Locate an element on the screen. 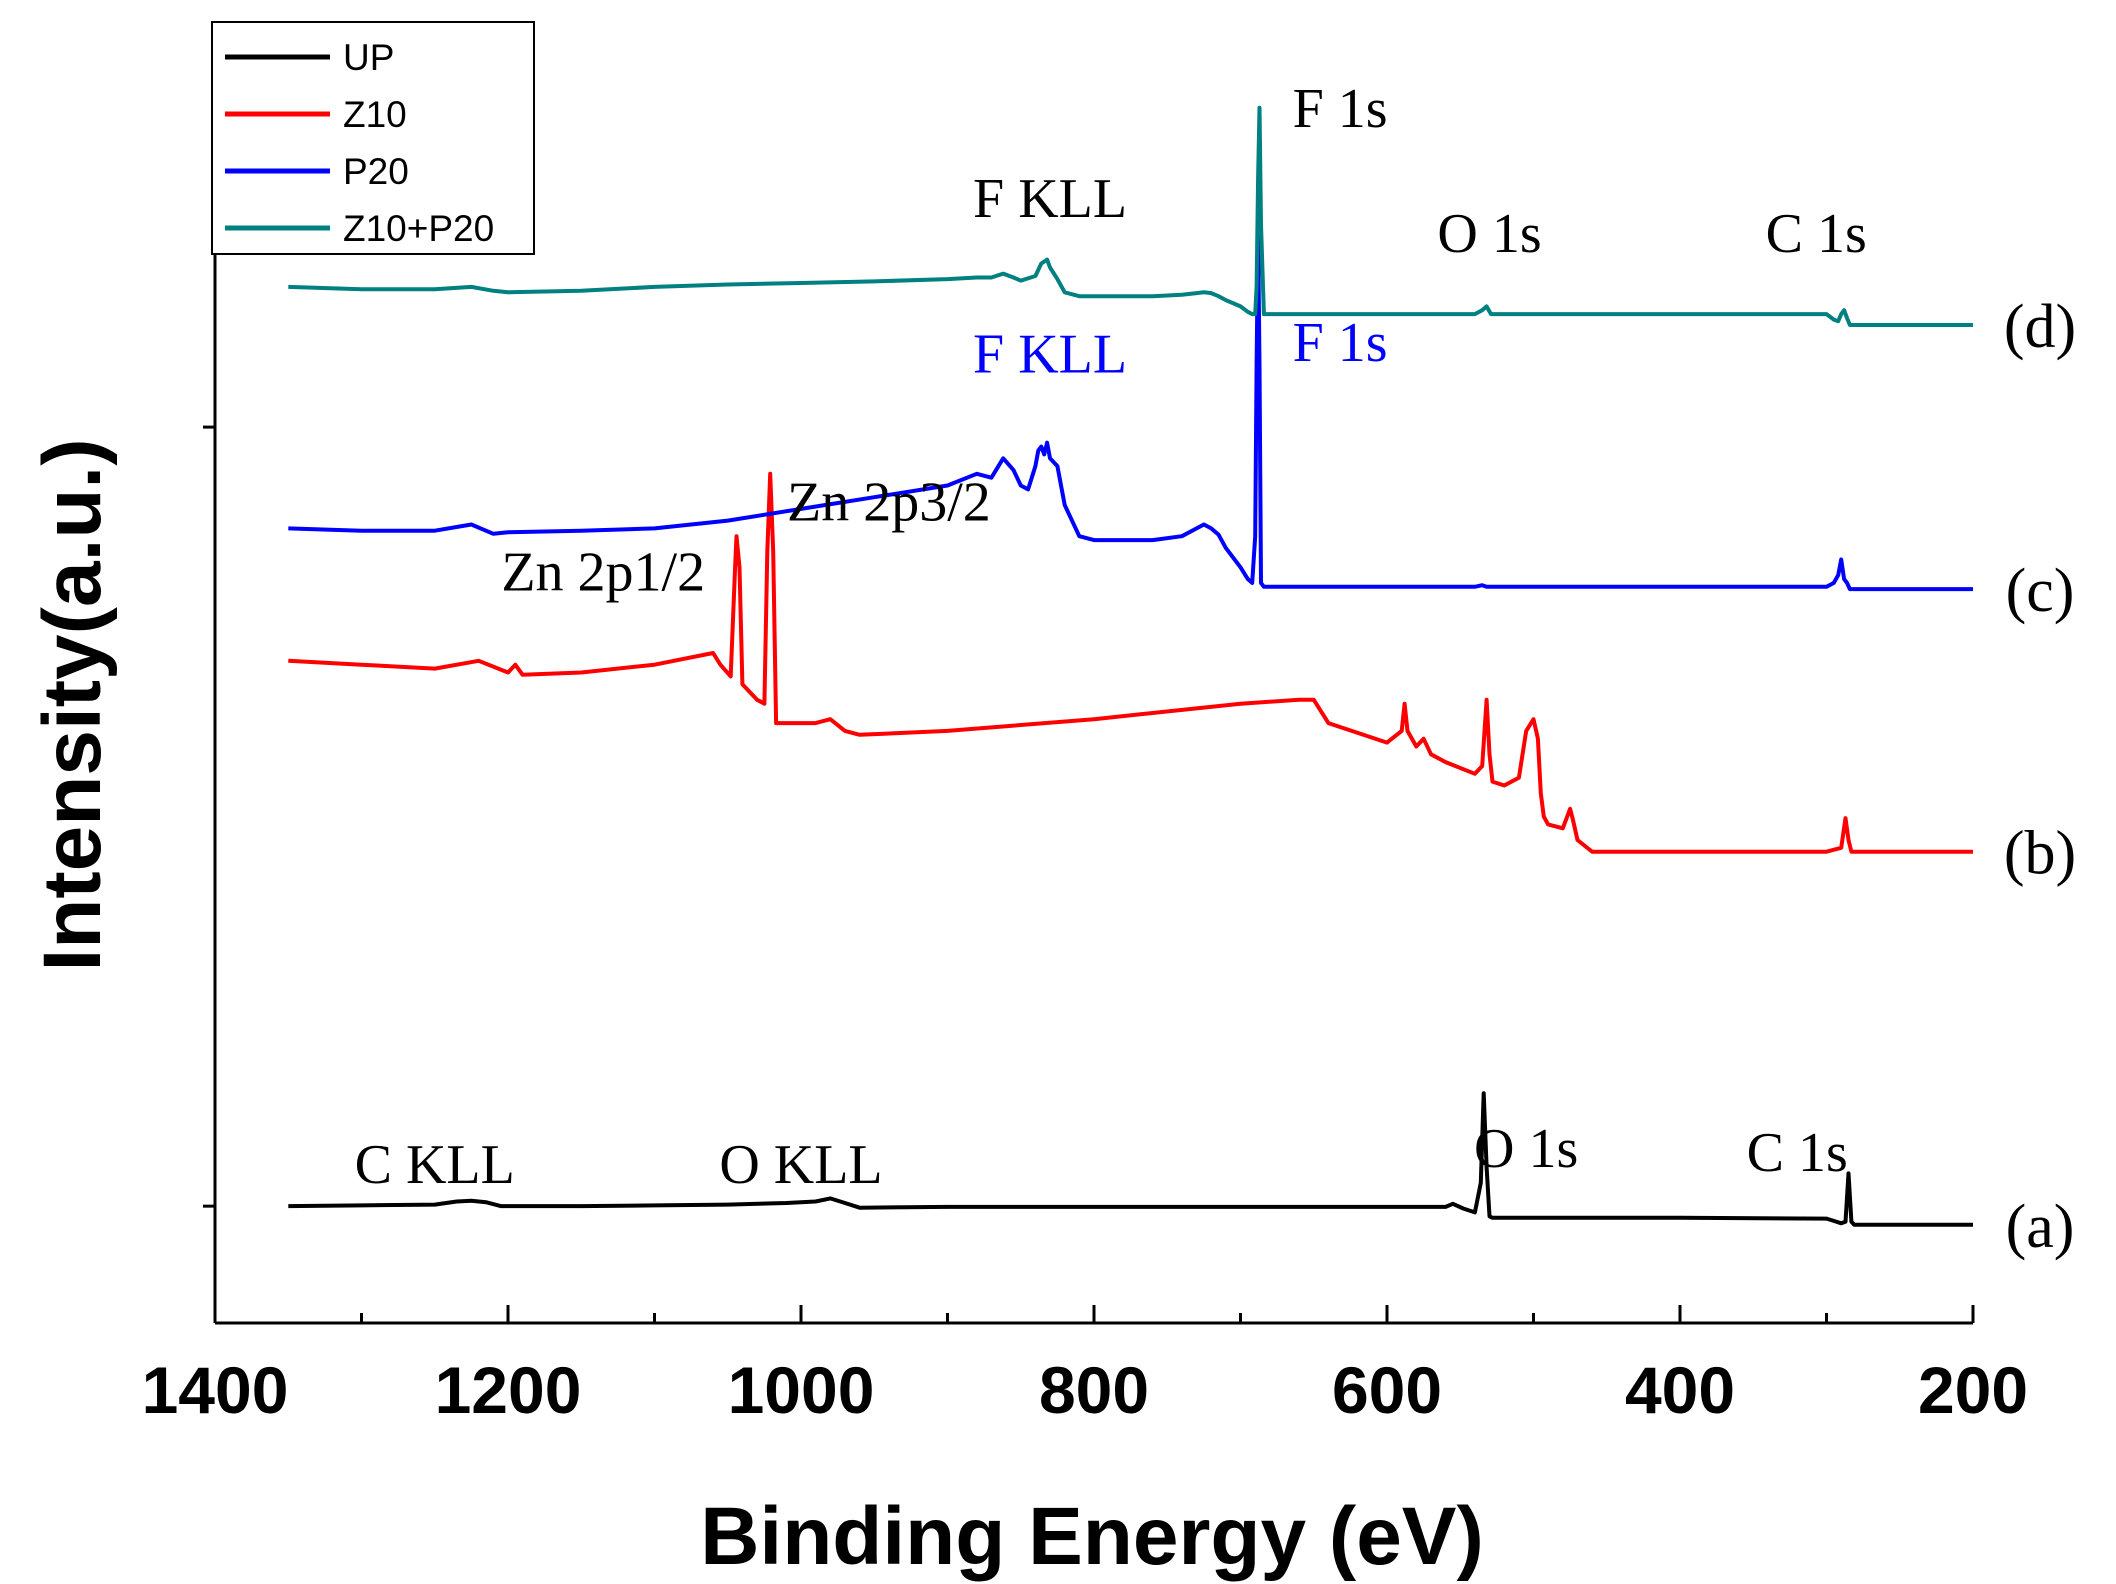 This screenshot has height=1584, width=2116. curve-label: (a) is located at coordinates (2040, 1227).